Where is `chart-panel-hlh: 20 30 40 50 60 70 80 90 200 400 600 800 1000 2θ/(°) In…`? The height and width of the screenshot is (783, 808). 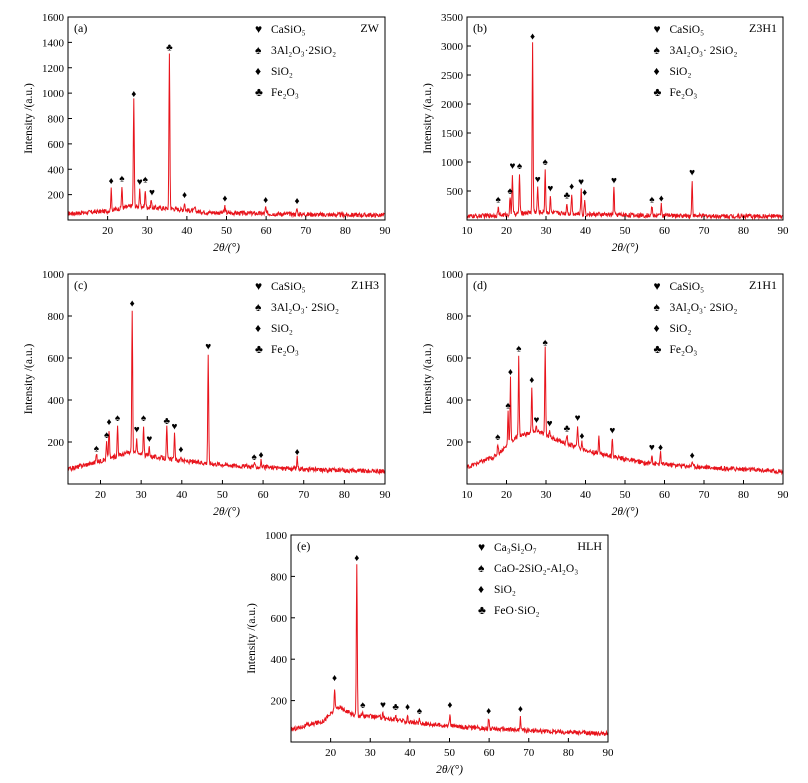 chart-panel-hlh: 20 30 40 50 60 70 80 90 200 400 600 800 1000 2θ/(°) In… is located at coordinates (430, 653).